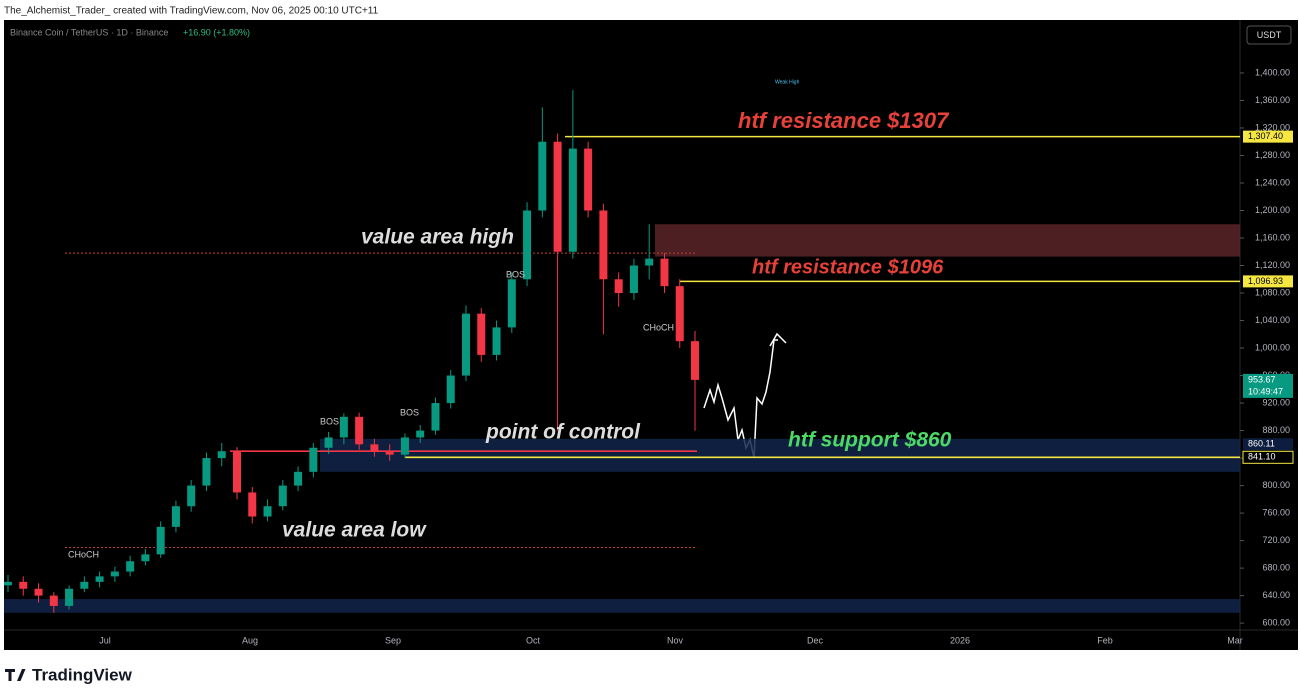 The width and height of the screenshot is (1300, 700). I want to click on y-tick-label: 1,200.00, so click(1272, 210).